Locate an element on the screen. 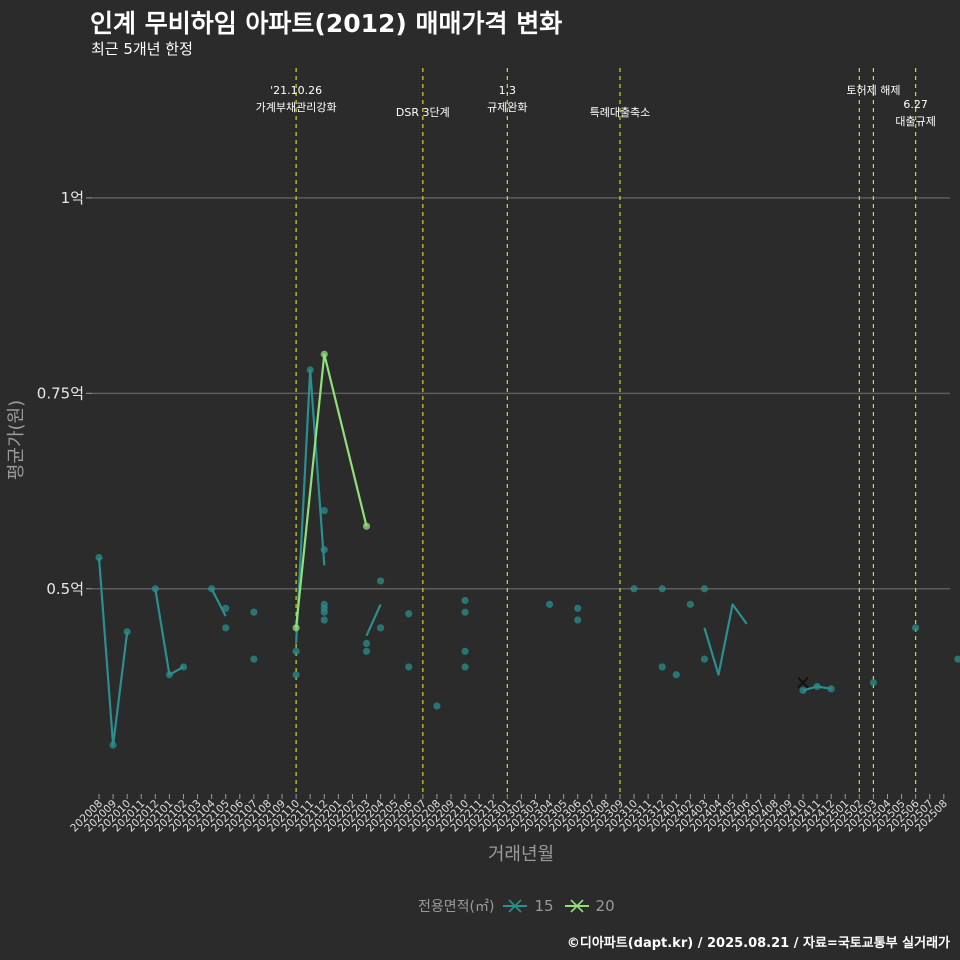 Image resolution: width=960 pixels, height=960 pixels. event-label: 대출규제 is located at coordinates (915, 121).